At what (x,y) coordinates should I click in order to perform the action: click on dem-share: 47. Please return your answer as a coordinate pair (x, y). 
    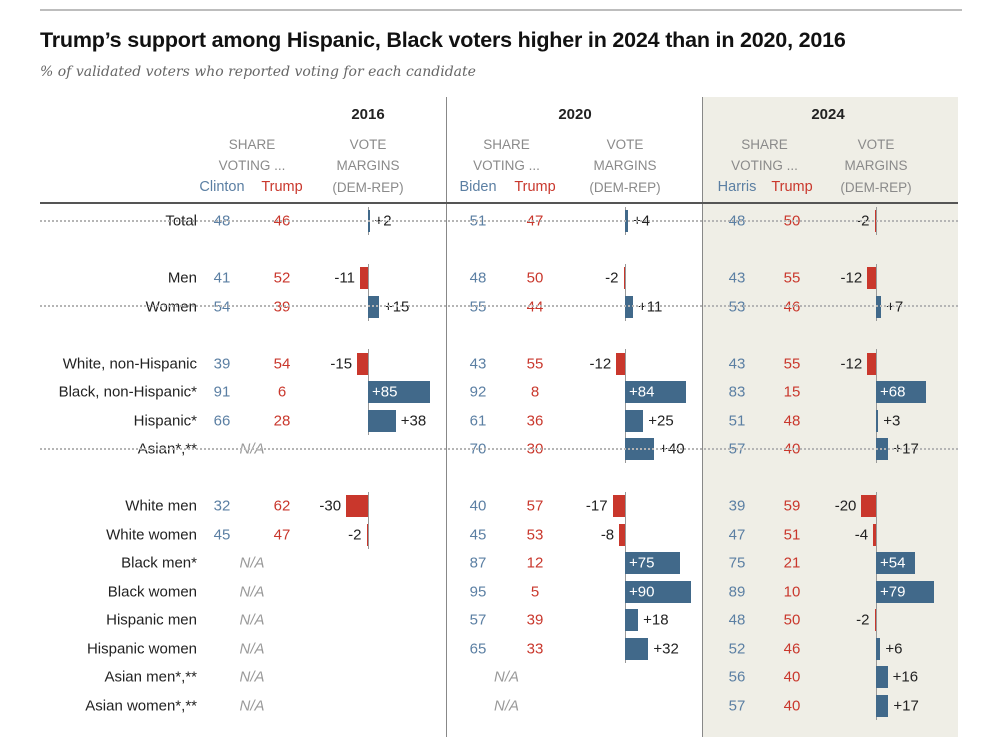
    Looking at the image, I should click on (737, 534).